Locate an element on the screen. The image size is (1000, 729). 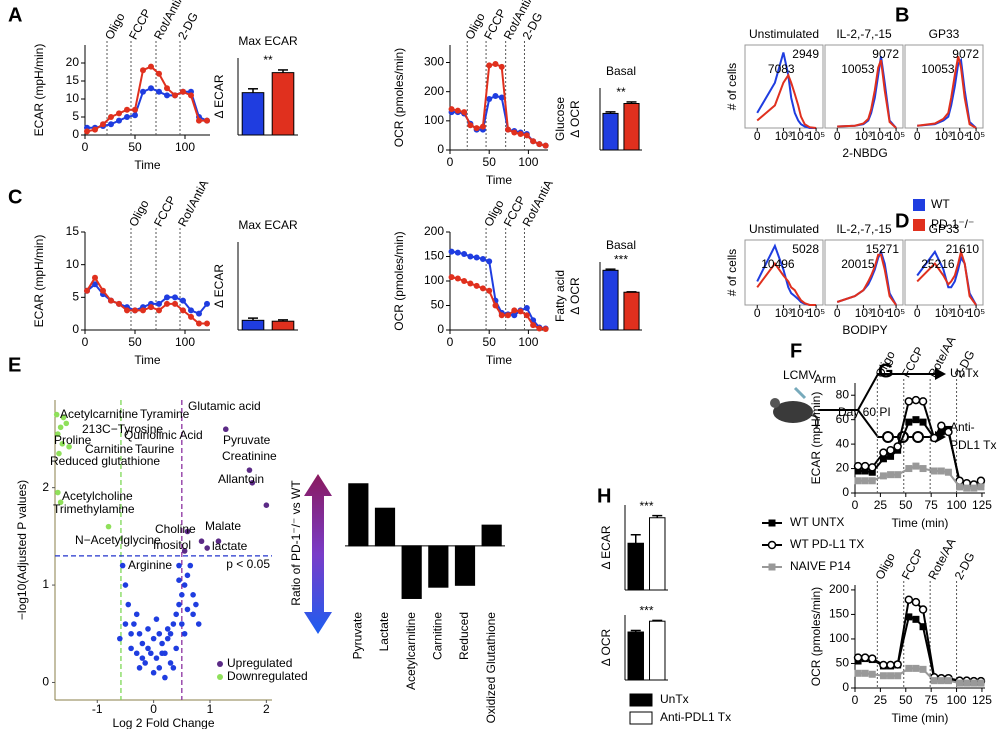
bar is located at coordinates (635, 566).